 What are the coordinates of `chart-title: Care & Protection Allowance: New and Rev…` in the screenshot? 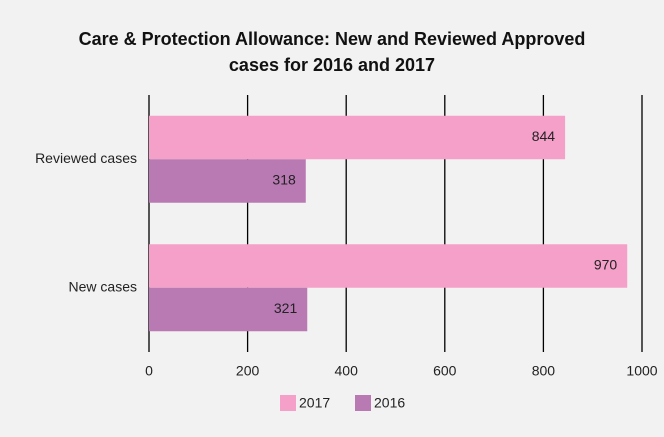 It's located at (332, 52).